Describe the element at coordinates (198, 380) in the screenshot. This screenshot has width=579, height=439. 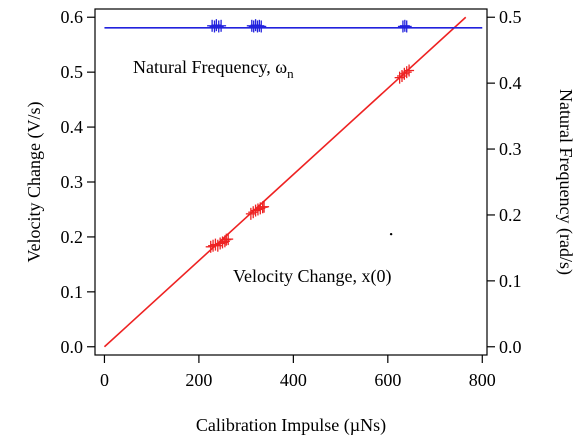
I see `x-tick-label: 200` at that location.